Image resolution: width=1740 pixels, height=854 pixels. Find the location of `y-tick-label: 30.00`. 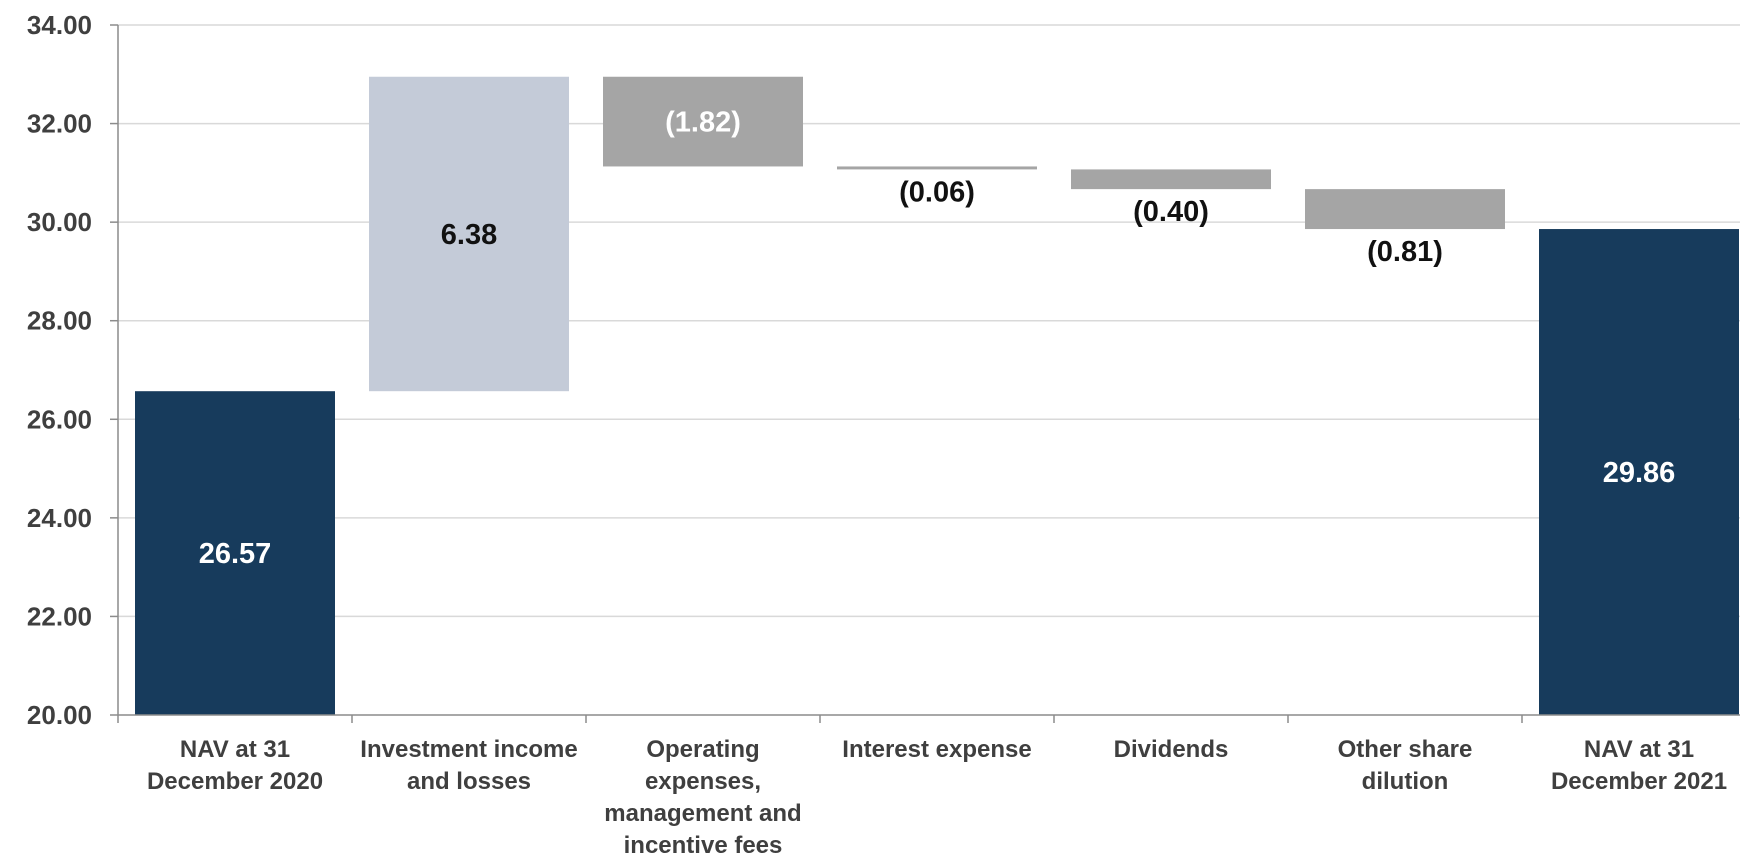

y-tick-label: 30.00 is located at coordinates (59, 222).